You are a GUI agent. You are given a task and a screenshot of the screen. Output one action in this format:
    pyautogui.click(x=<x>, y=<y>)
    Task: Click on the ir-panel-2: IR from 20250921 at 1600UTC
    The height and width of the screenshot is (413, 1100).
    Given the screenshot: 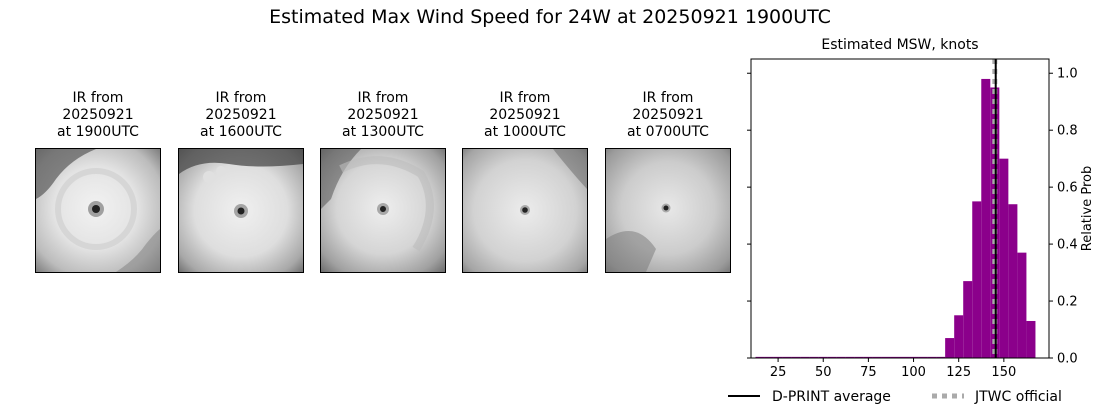 What is the action you would take?
    pyautogui.click(x=241, y=181)
    